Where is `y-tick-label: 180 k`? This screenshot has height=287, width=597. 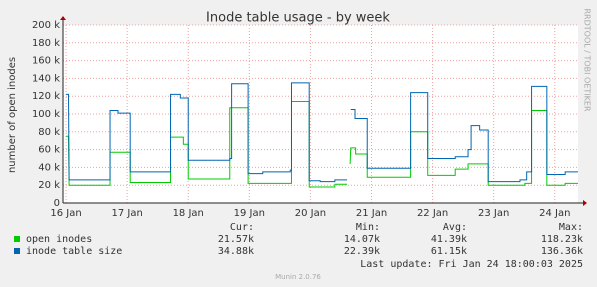
y-tick-label: 180 k is located at coordinates (46, 43).